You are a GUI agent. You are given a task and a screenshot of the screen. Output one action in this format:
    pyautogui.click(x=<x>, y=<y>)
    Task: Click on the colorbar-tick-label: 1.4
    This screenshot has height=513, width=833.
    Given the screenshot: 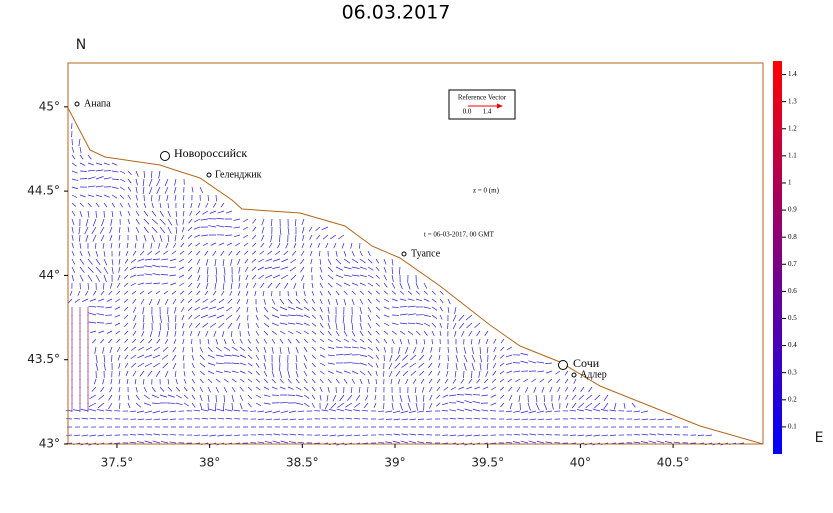 What is the action you would take?
    pyautogui.click(x=792, y=74)
    